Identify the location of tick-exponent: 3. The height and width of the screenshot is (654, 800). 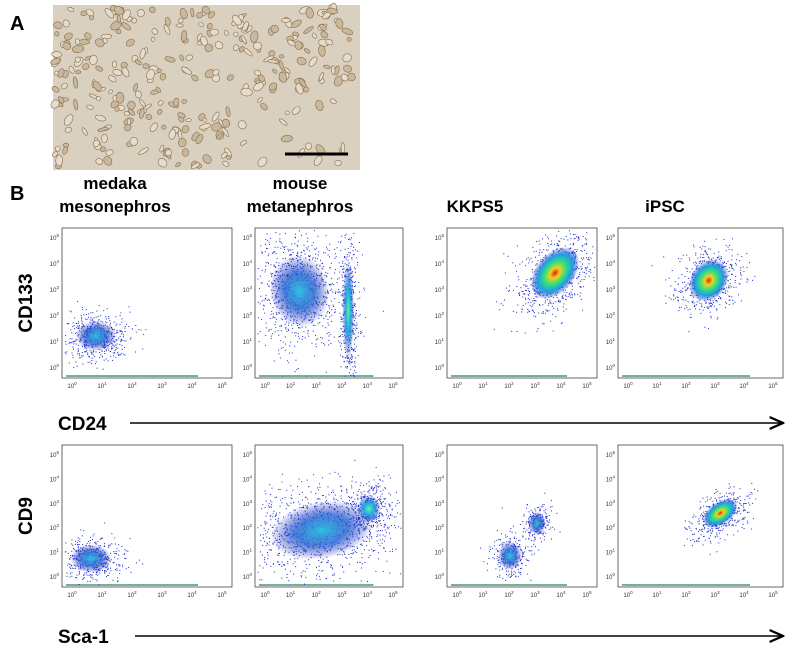
(250, 287).